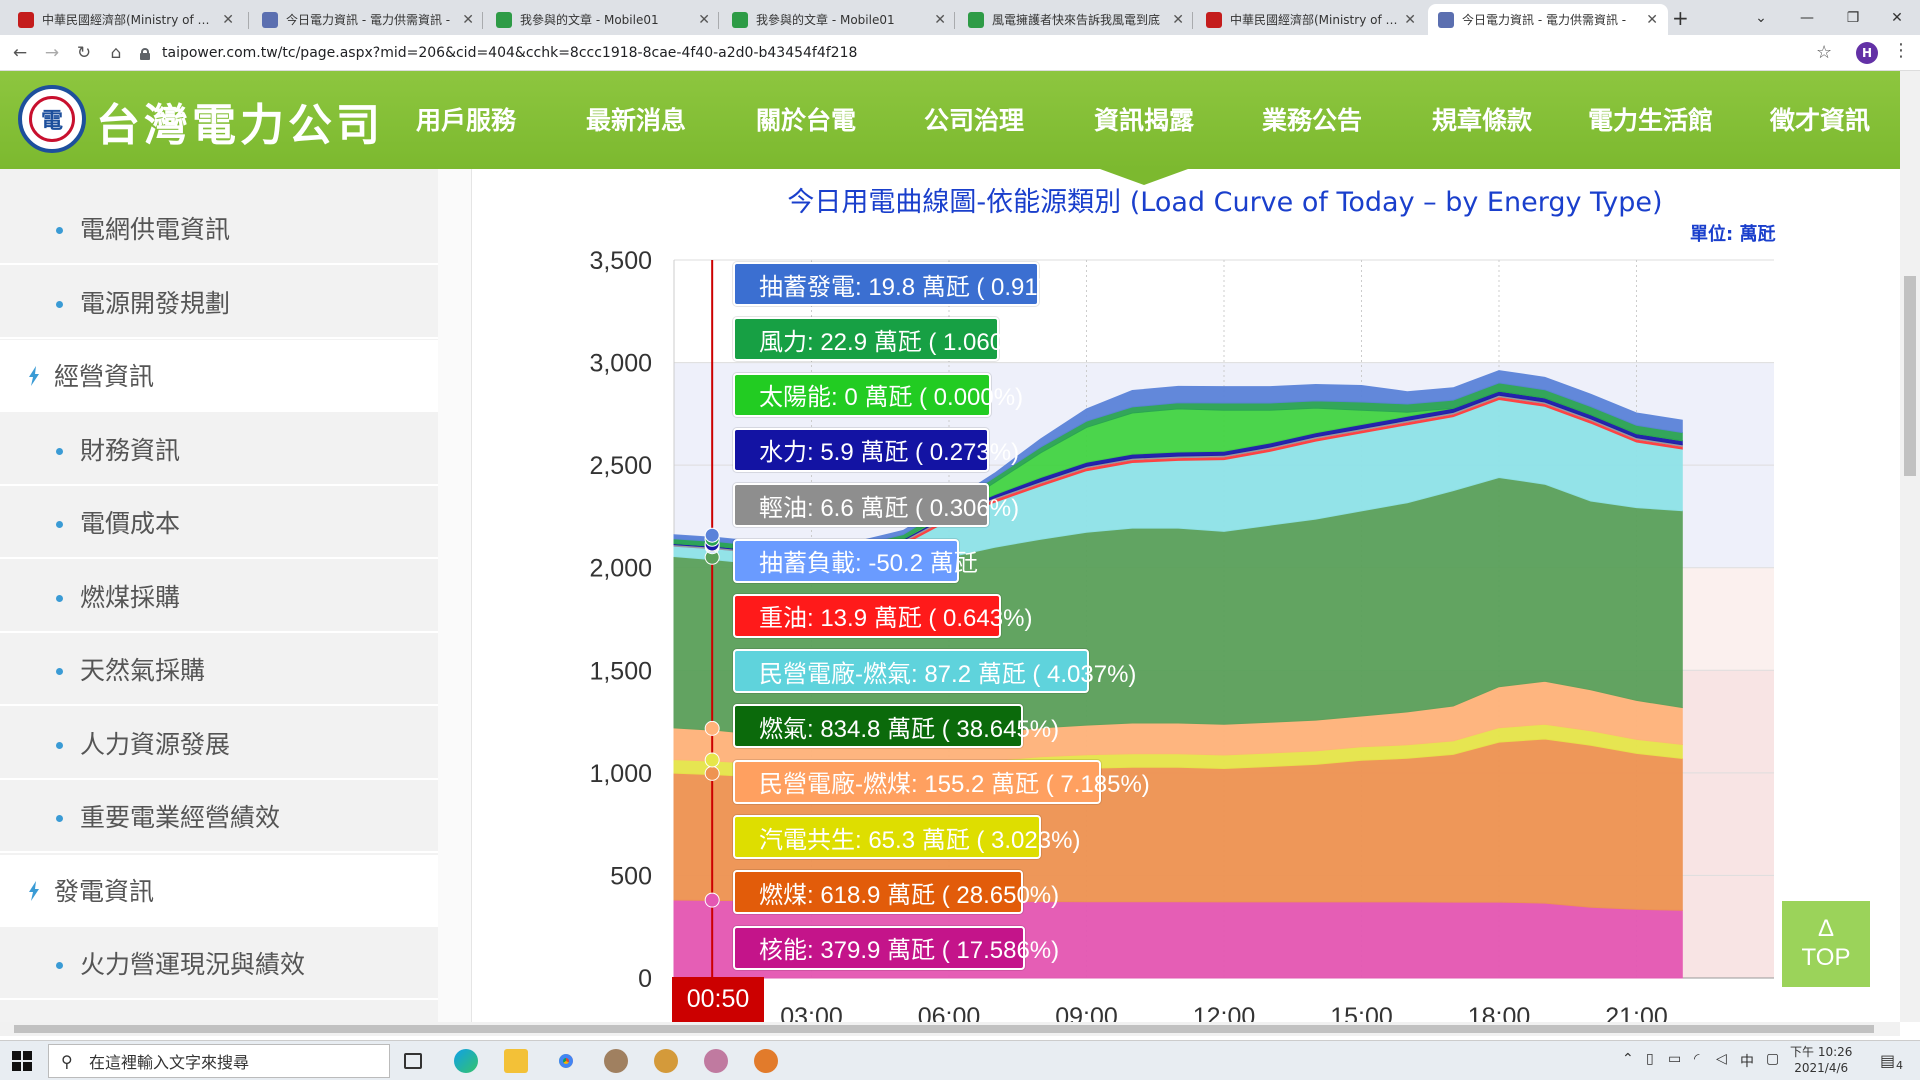 This screenshot has height=1080, width=1920. I want to click on sidebar-item-label: 發電資訊, so click(104, 891).